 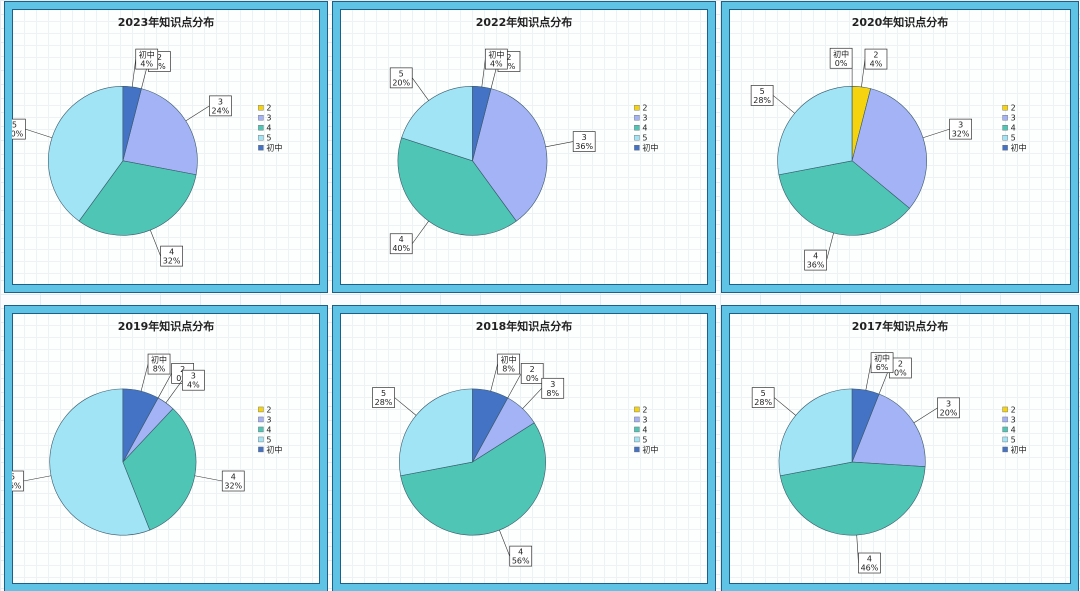 I want to click on slice-value: 24%, so click(x=221, y=110).